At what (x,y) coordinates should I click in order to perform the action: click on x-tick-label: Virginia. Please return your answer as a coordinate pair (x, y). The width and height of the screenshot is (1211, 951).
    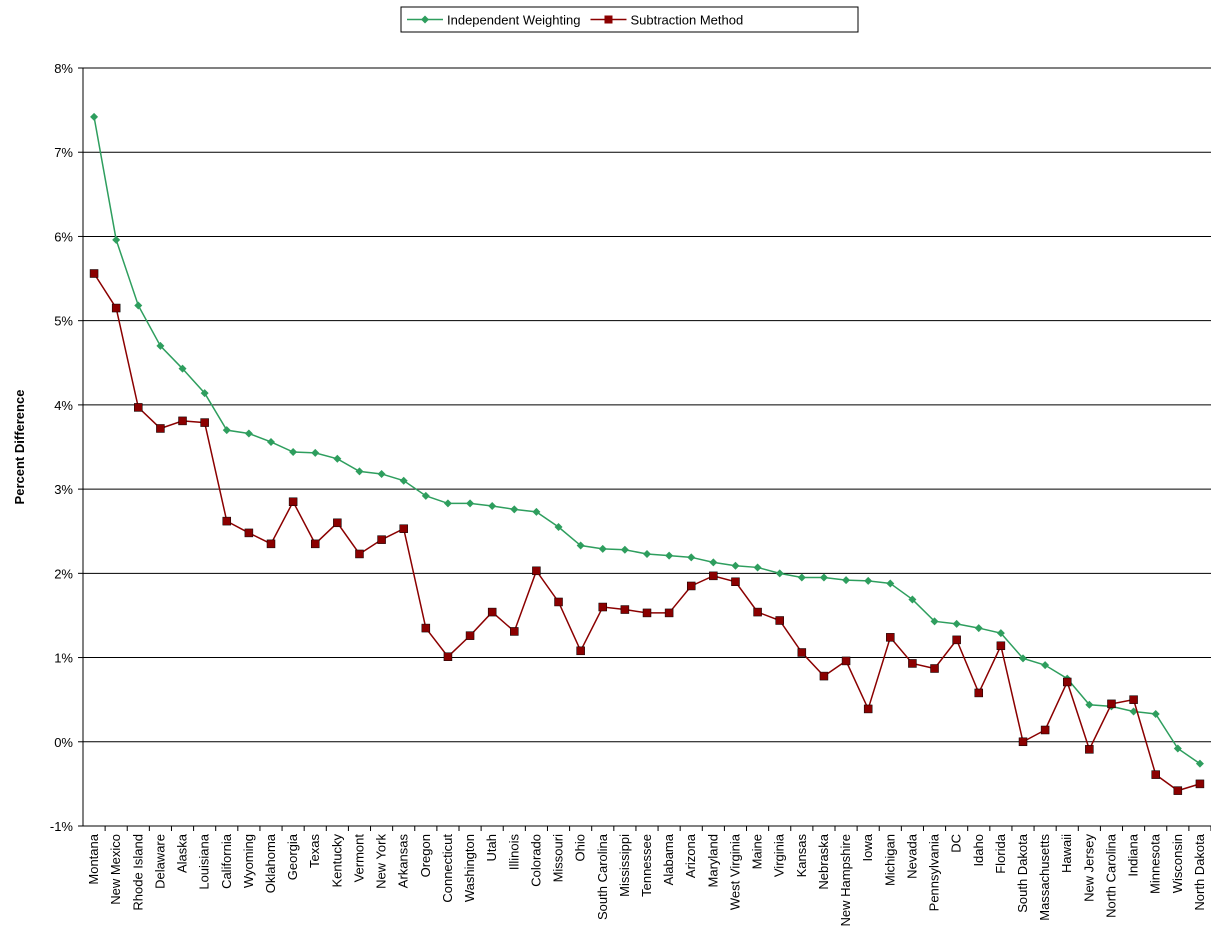
    Looking at the image, I should click on (779, 855).